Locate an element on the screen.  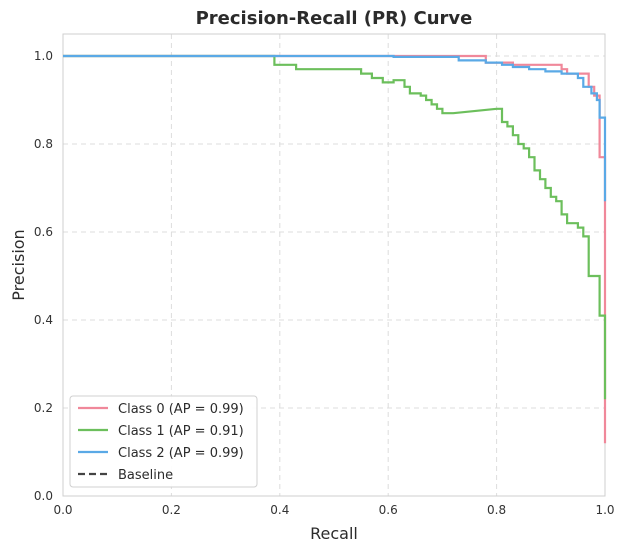
y-tick-label: 0.2 is located at coordinates (43, 408).